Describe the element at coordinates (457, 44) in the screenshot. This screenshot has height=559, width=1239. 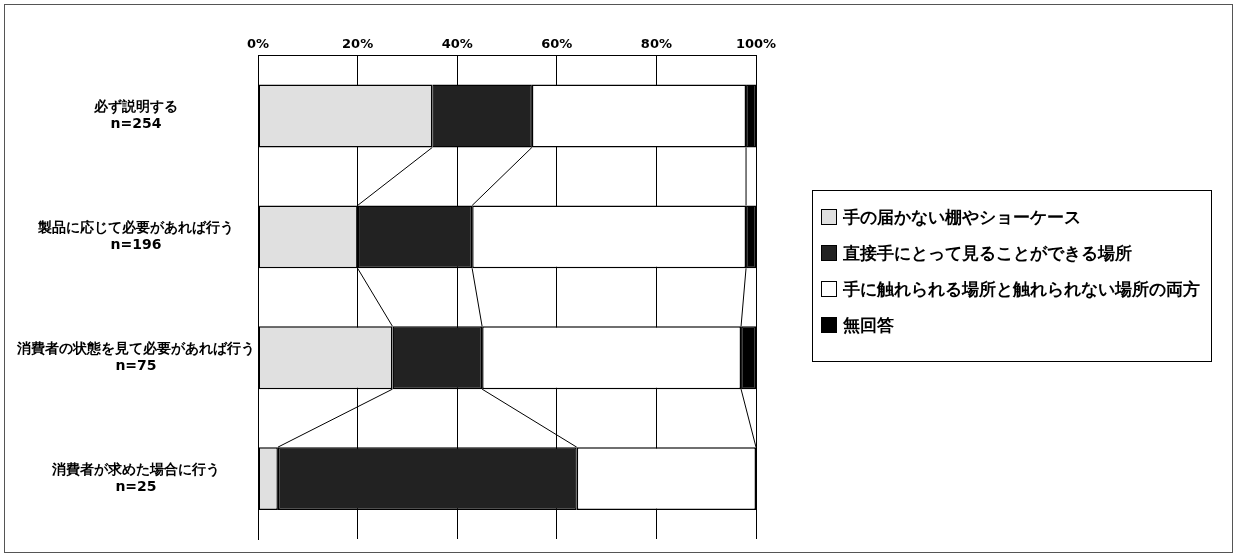
I see `x-tick-label: 40%` at that location.